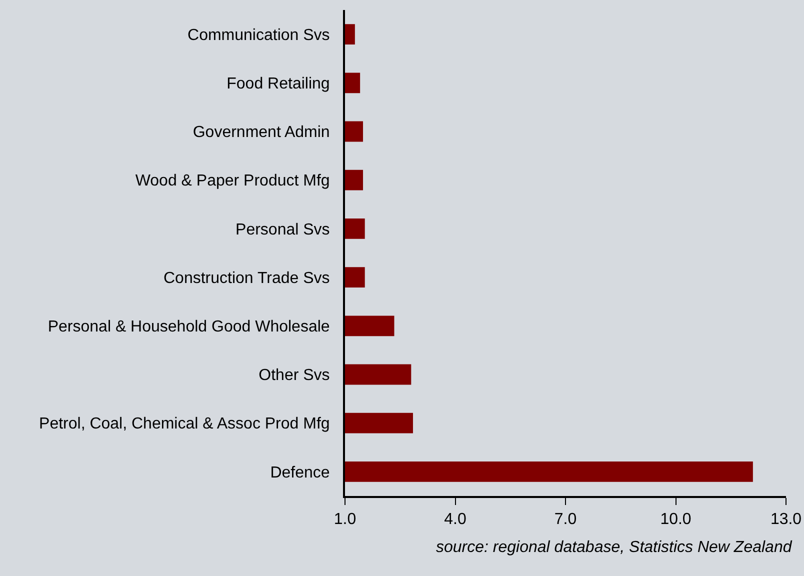 The image size is (804, 576). What do you see at coordinates (247, 278) in the screenshot?
I see `y-tick-label: Construction Trade Svs` at bounding box center [247, 278].